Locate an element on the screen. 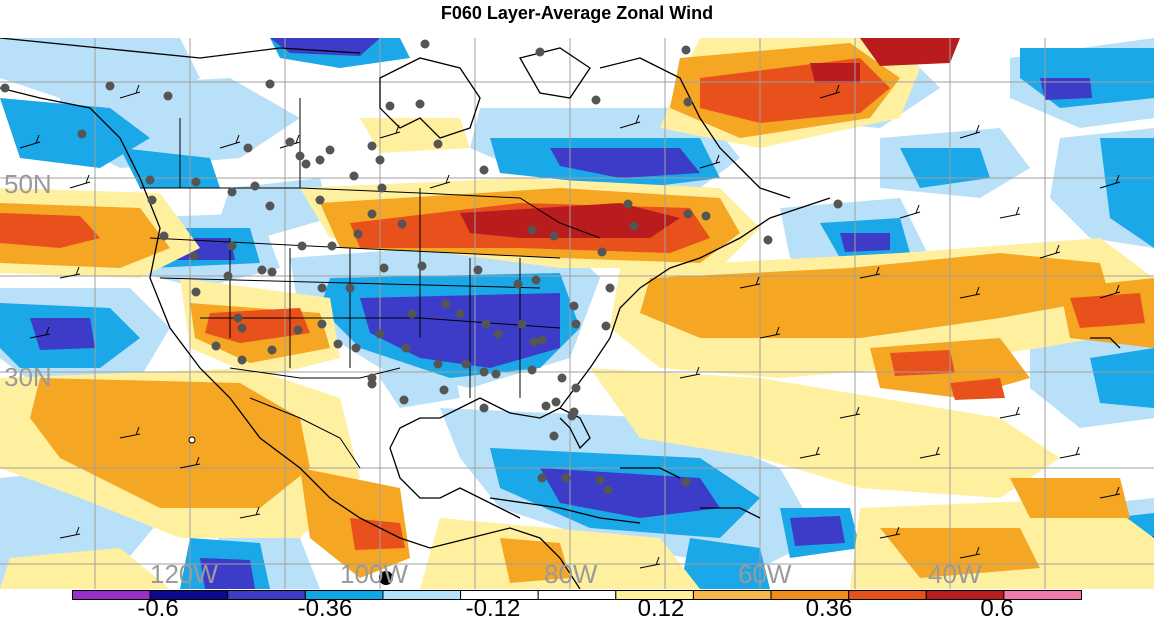 The width and height of the screenshot is (1154, 623). colorbar-label: -0.36 is located at coordinates (325, 608).